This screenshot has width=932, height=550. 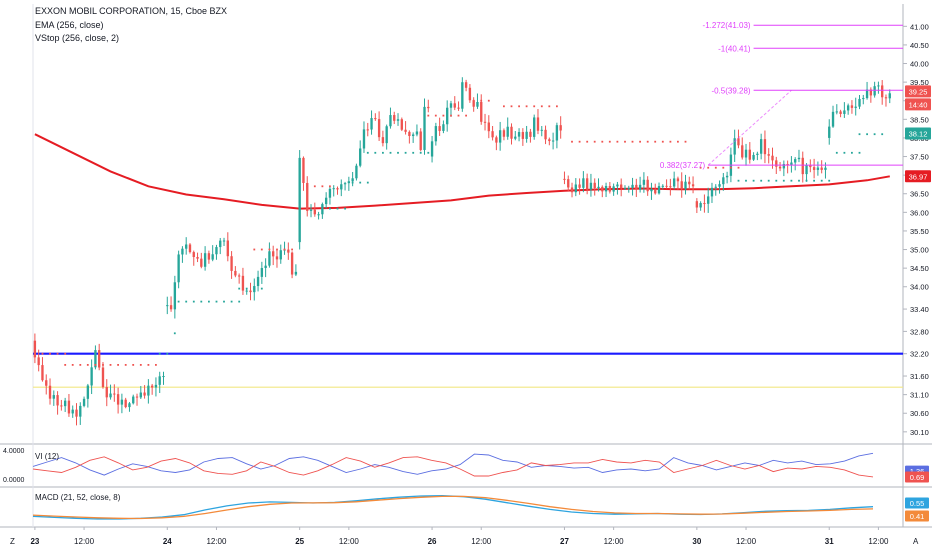 I want to click on price-tick-label: 35.50, so click(x=919, y=231).